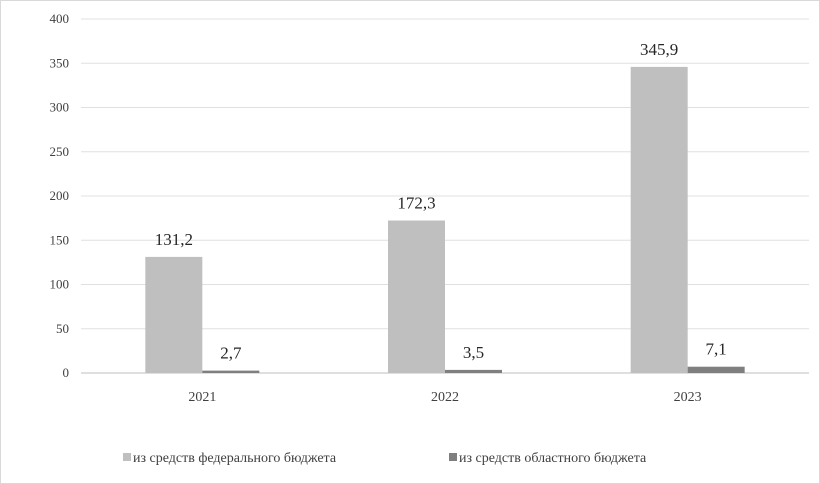 The height and width of the screenshot is (484, 820). What do you see at coordinates (716, 349) in the screenshot?
I see `data-label: 7,1` at bounding box center [716, 349].